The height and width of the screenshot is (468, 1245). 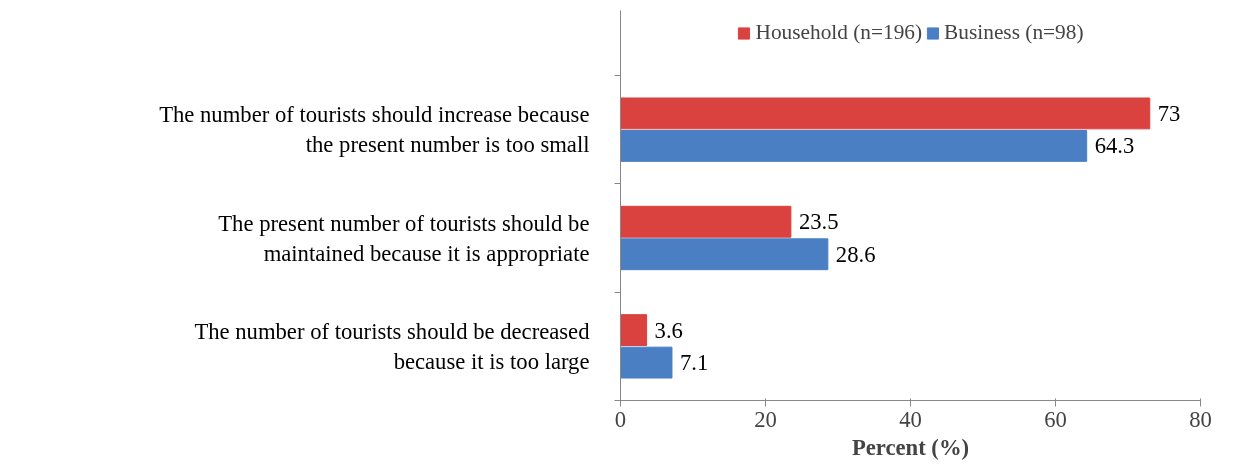 I want to click on x-tick-label: 40, so click(x=910, y=419).